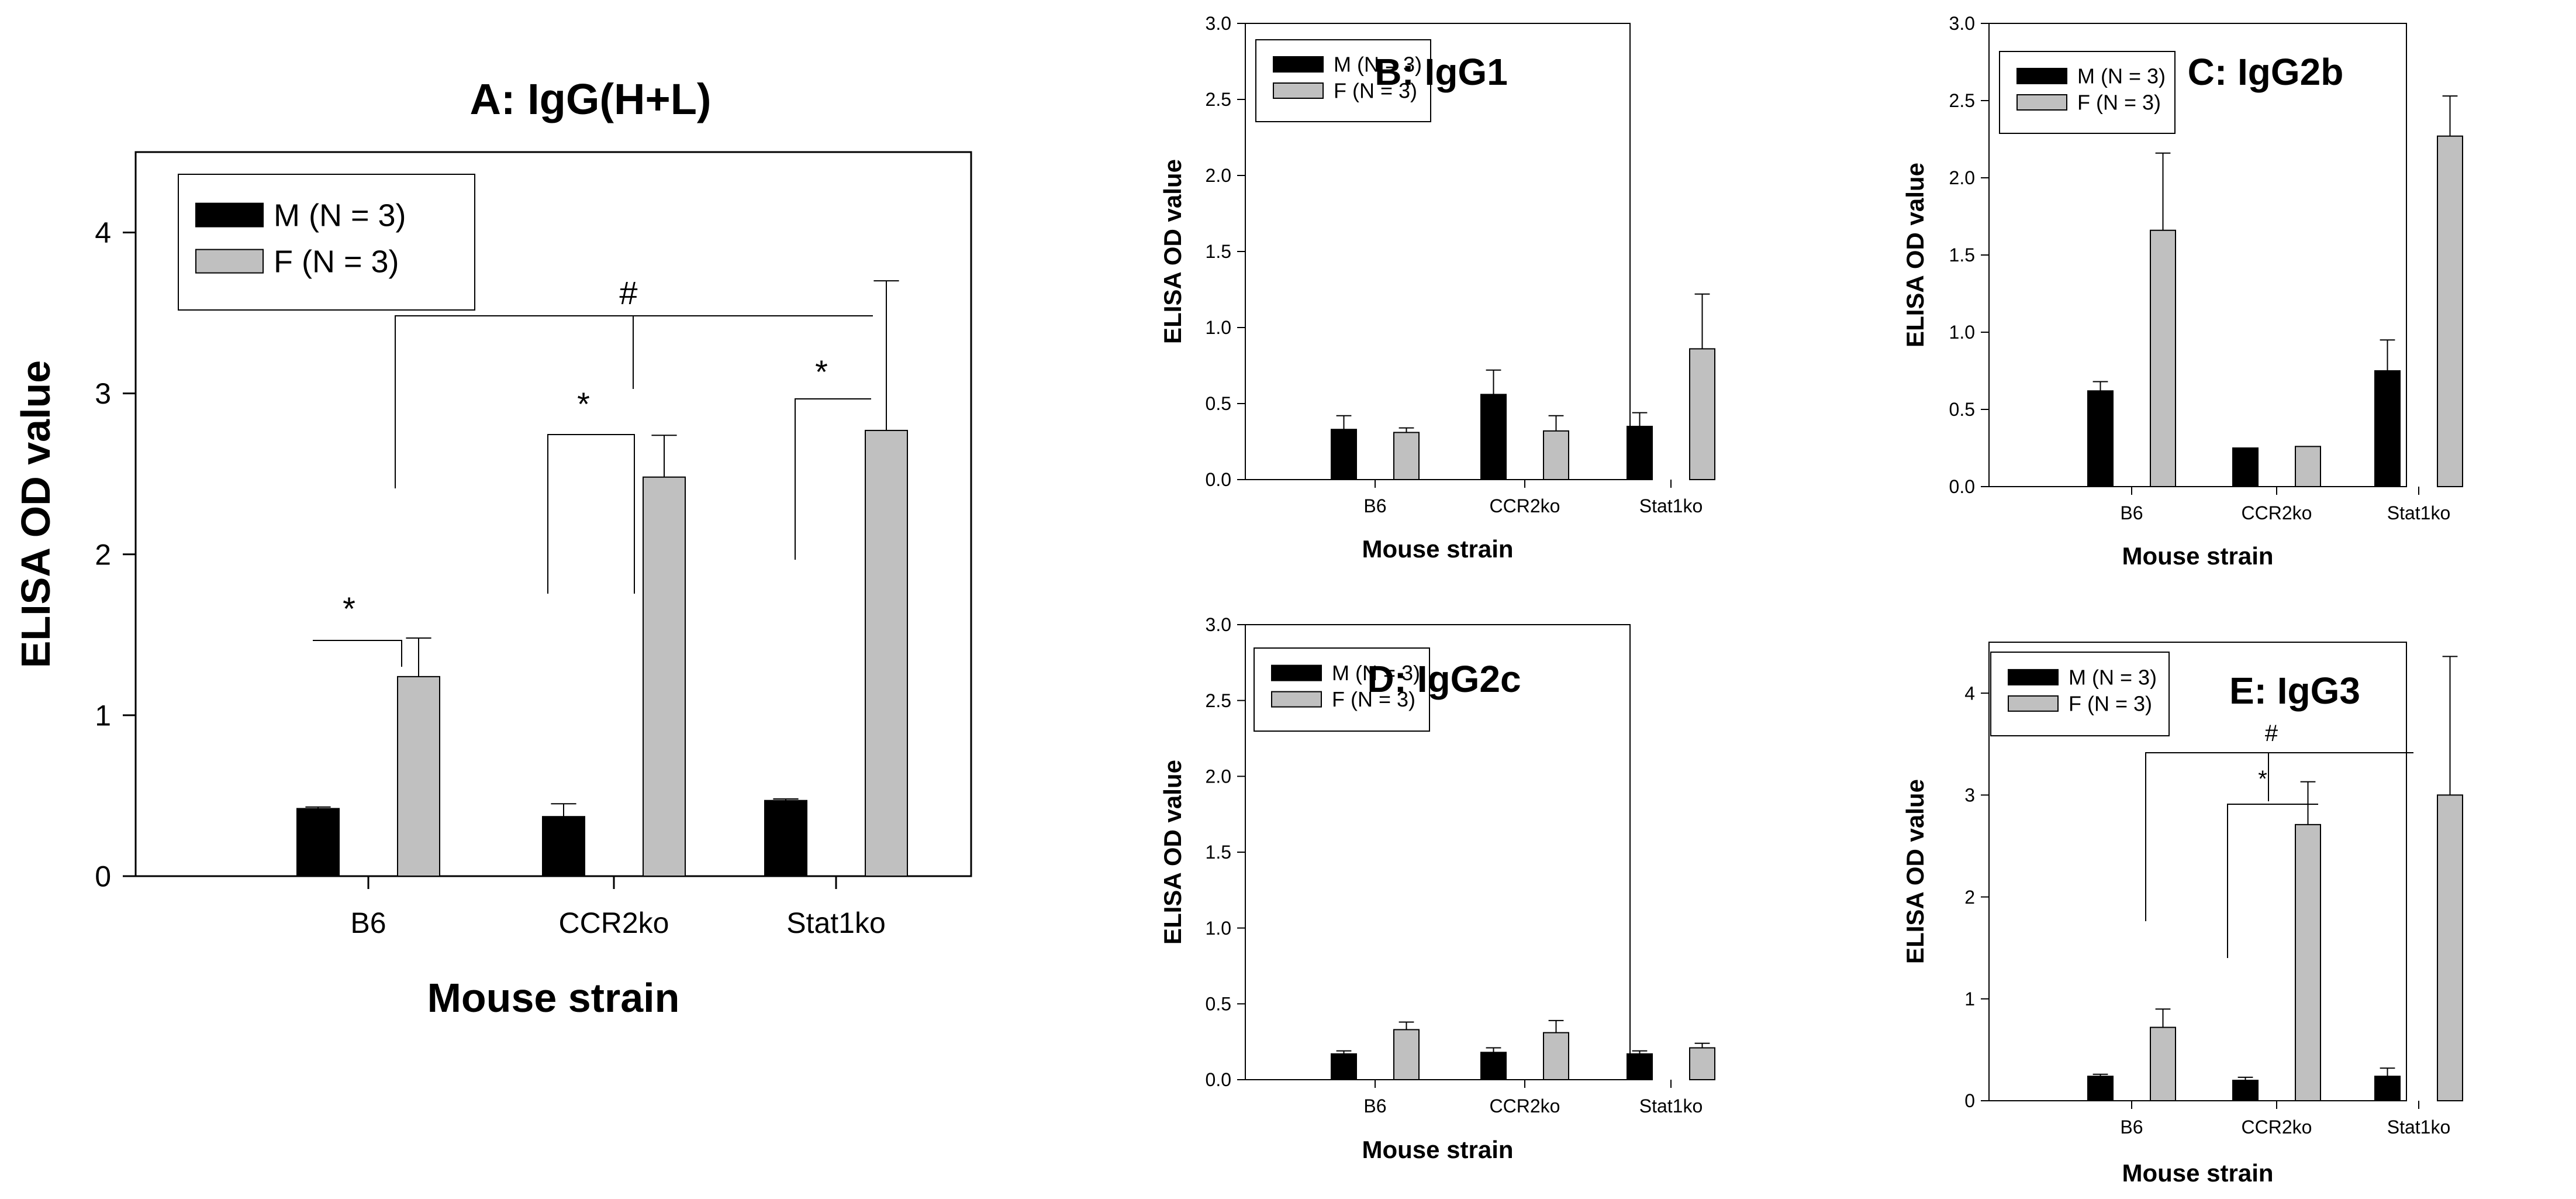 The width and height of the screenshot is (2576, 1199). I want to click on chart-title: E: IgG3, so click(2294, 691).